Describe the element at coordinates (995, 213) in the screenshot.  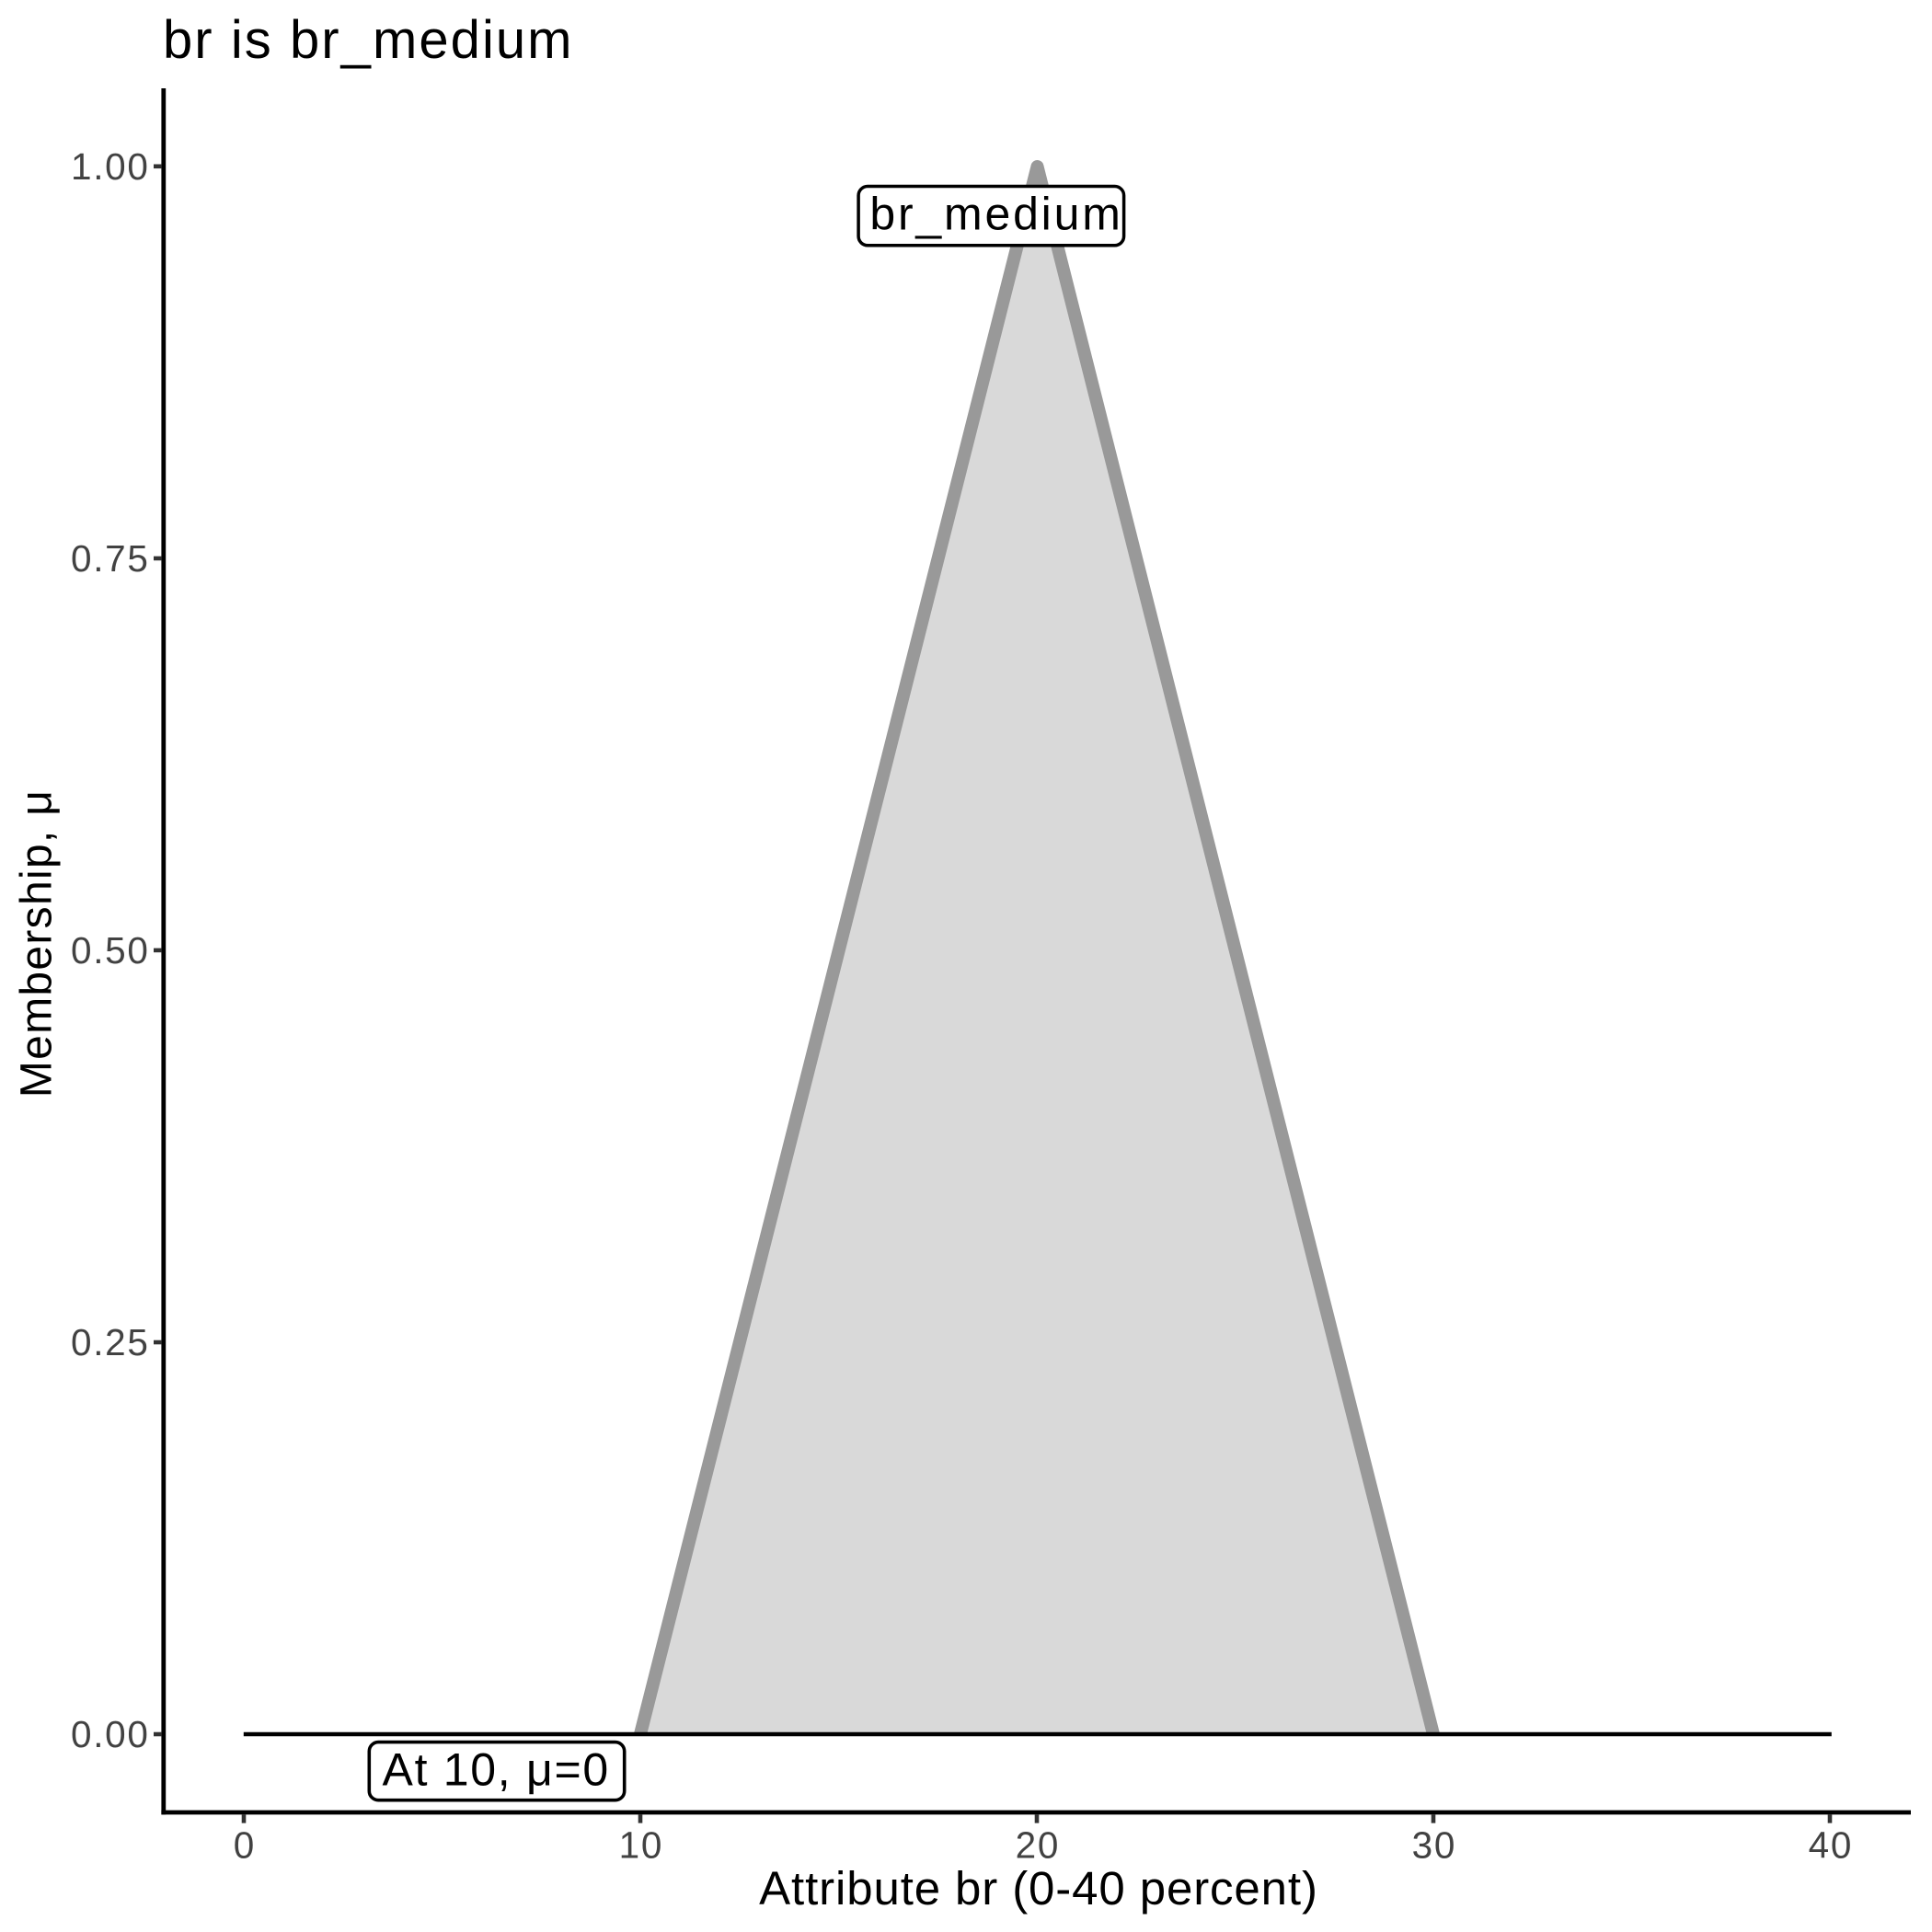
I see `svg-text: br_medium` at that location.